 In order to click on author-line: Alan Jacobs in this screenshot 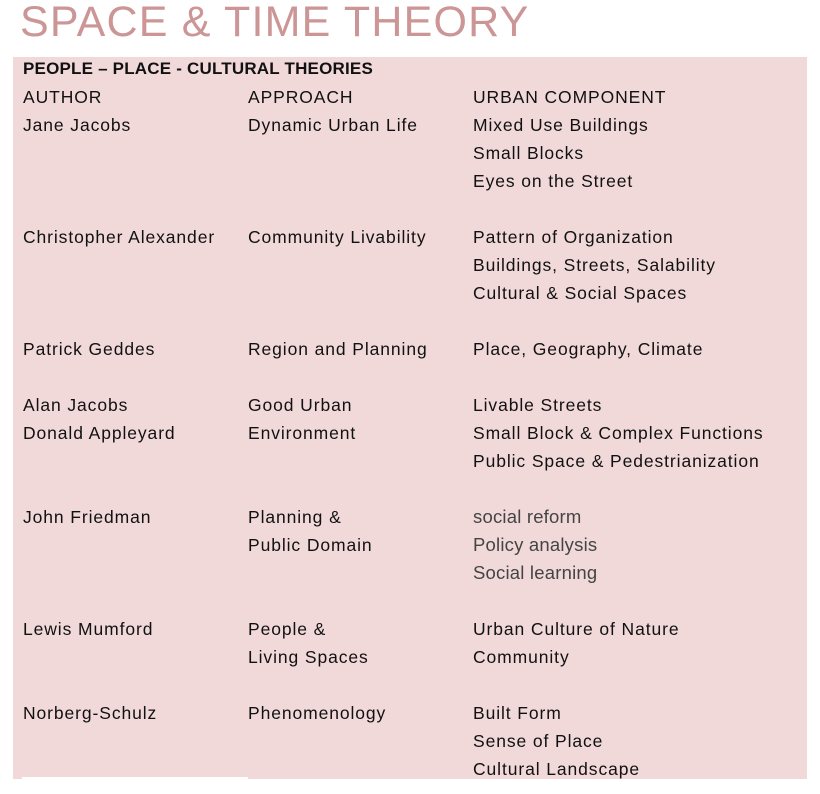, I will do `click(76, 405)`.